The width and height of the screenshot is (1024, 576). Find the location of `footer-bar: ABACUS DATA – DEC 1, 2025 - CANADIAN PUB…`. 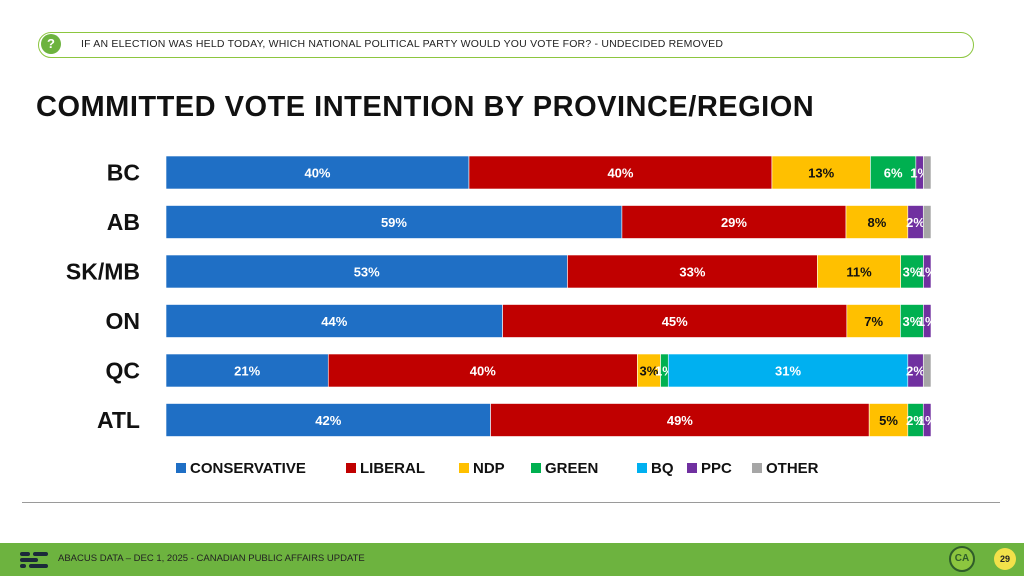

footer-bar: ABACUS DATA – DEC 1, 2025 - CANADIAN PUB… is located at coordinates (512, 559).